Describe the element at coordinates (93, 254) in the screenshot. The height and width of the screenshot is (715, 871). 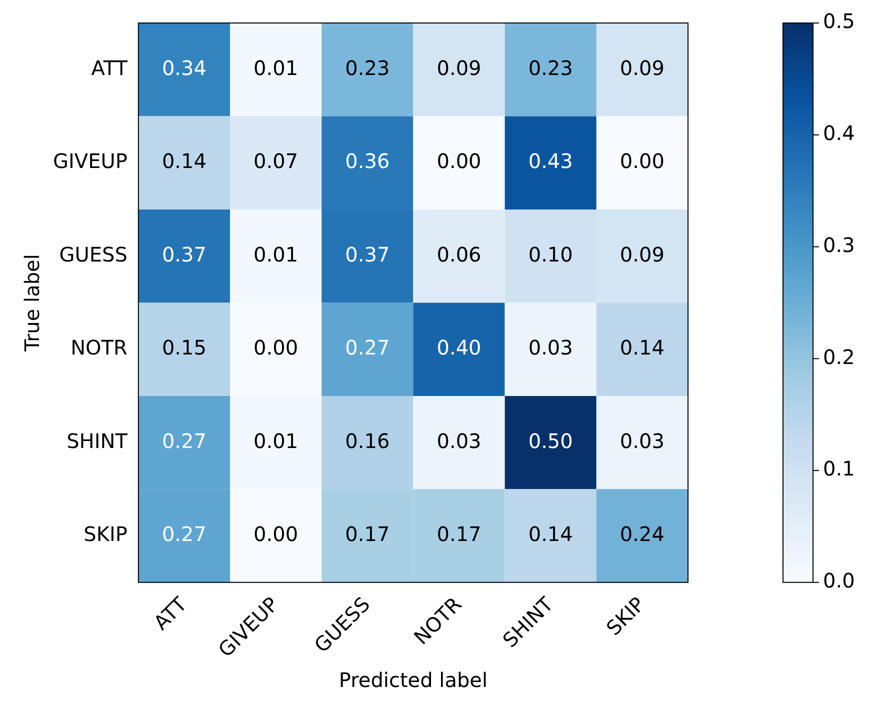
I see `y-tick-label: GUESS` at that location.